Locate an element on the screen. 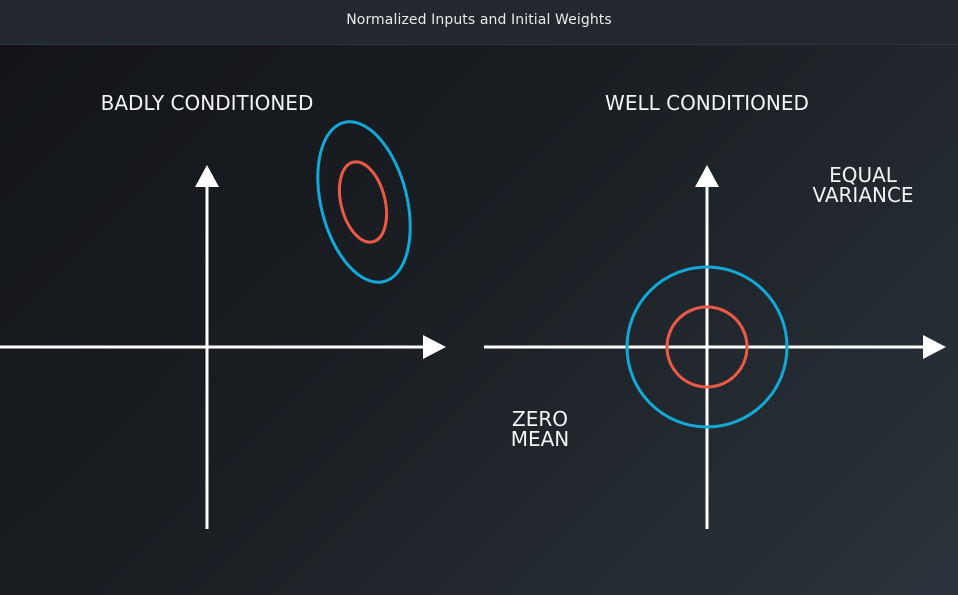 The width and height of the screenshot is (958, 595). right-inner-circle is located at coordinates (707, 347).